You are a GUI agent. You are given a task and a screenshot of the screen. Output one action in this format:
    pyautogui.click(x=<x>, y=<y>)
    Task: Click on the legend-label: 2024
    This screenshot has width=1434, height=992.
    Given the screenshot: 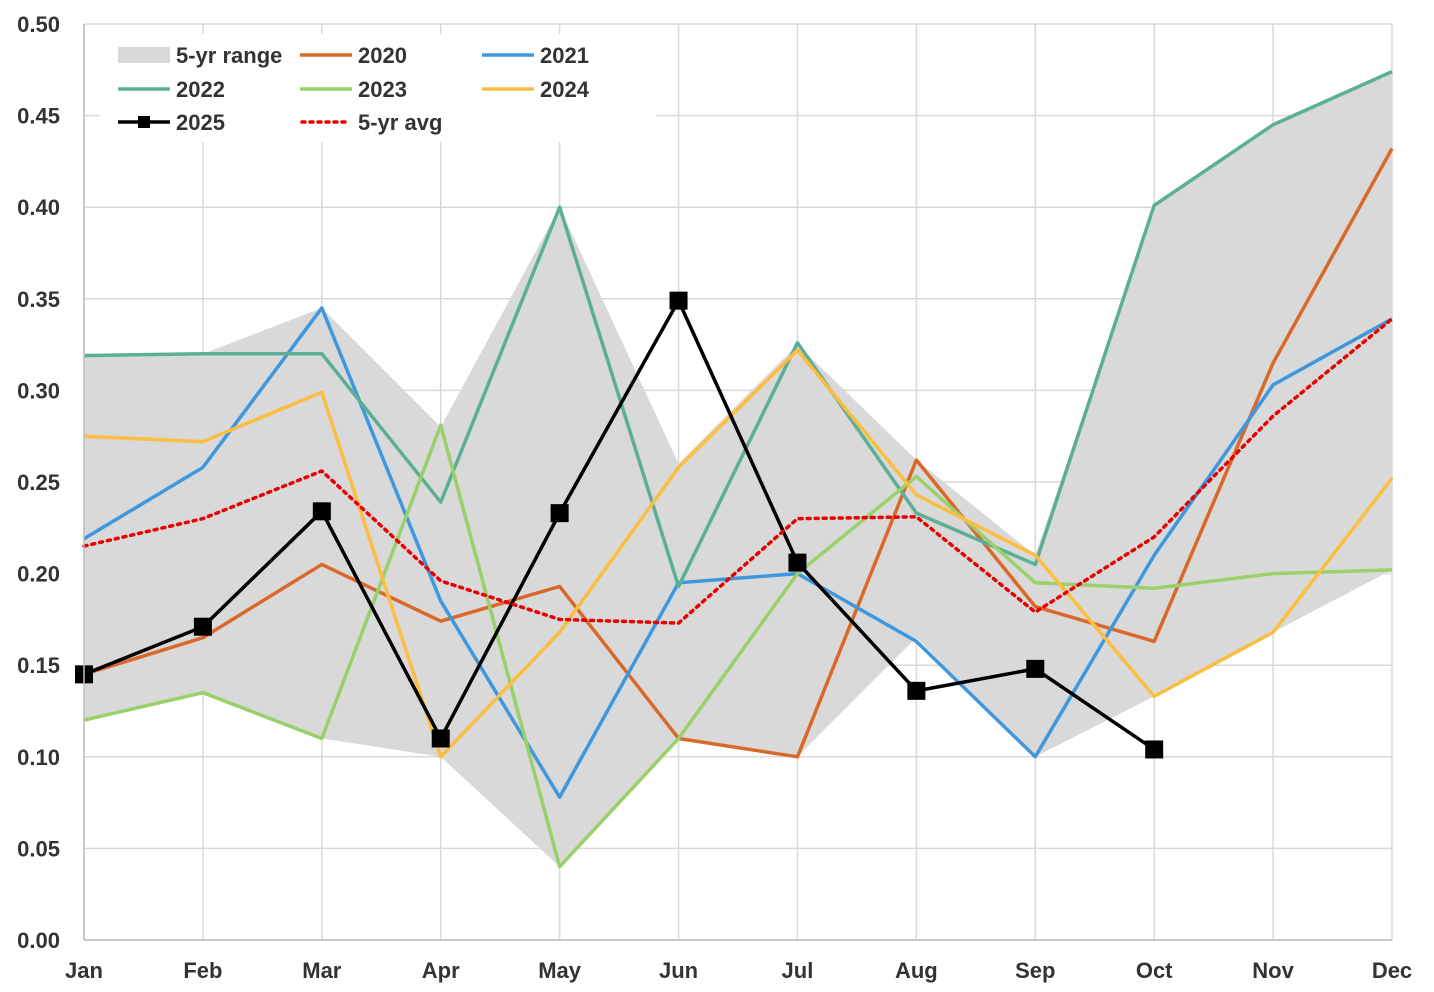 What is the action you would take?
    pyautogui.click(x=565, y=89)
    